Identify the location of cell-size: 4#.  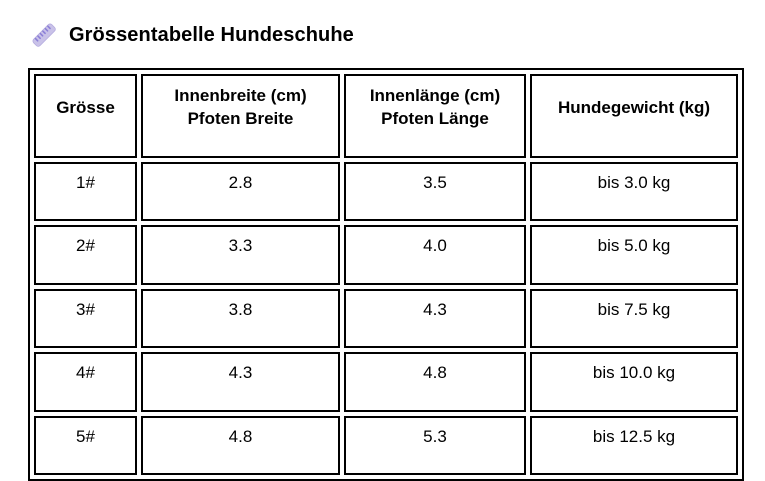
(85, 382).